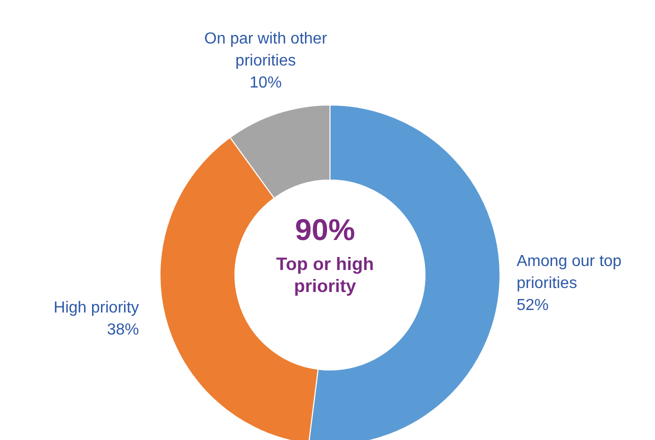  What do you see at coordinates (569, 272) in the screenshot?
I see `slice-label: Among our top priorities` at bounding box center [569, 272].